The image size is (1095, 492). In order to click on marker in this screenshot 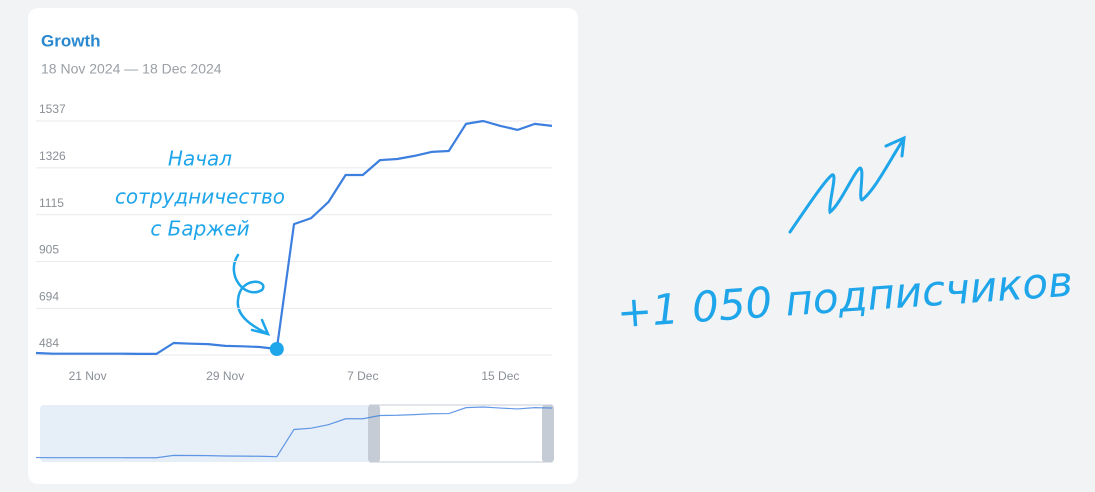, I will do `click(276, 349)`.